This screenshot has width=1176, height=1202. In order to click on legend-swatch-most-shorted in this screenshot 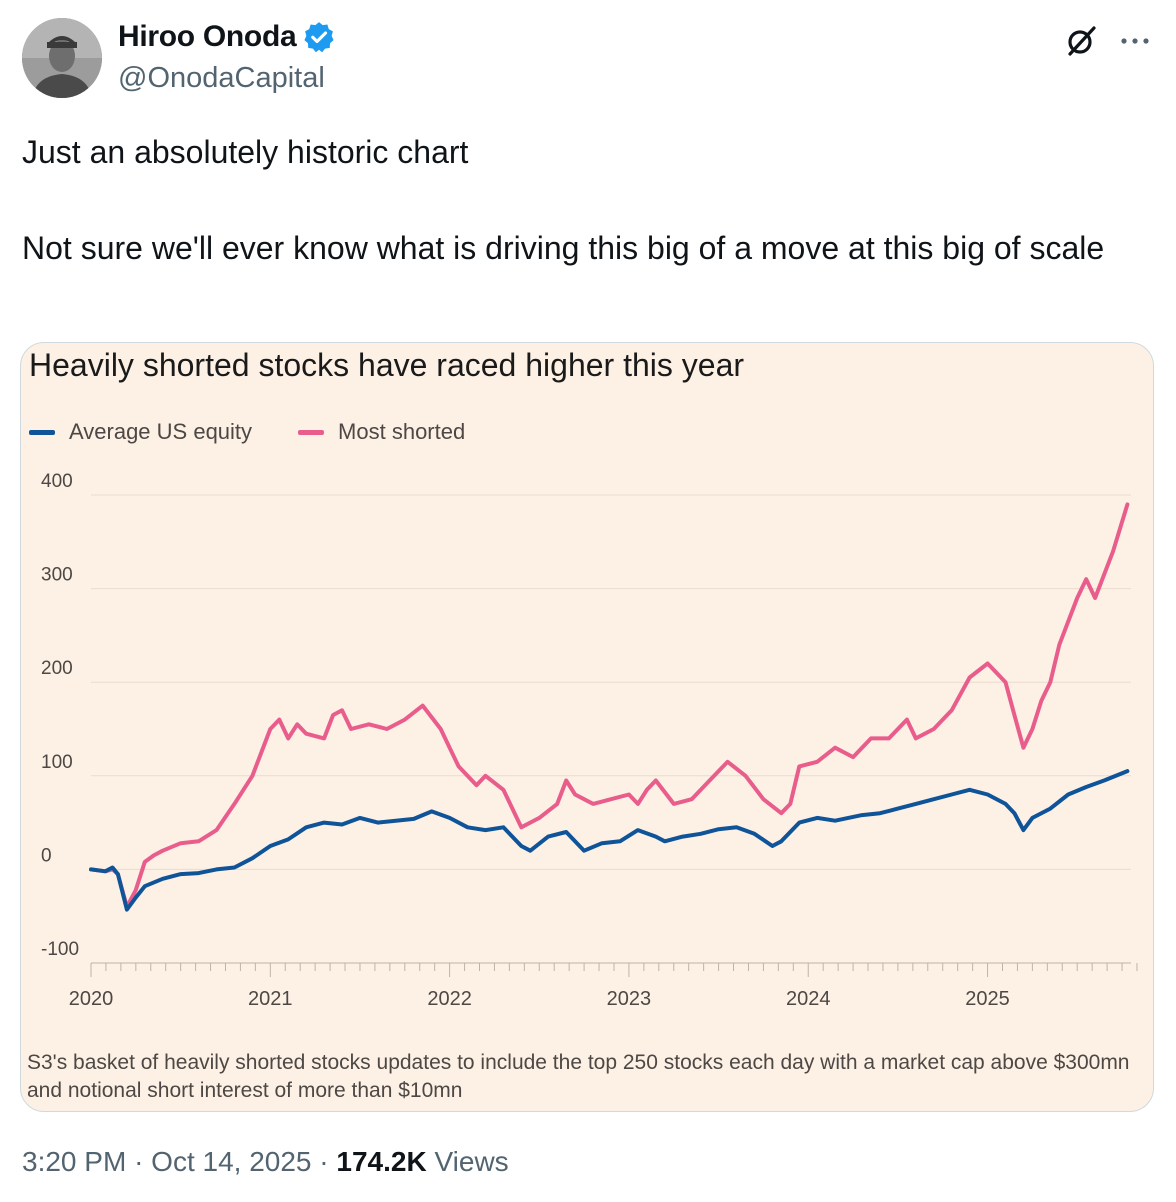, I will do `click(311, 432)`.